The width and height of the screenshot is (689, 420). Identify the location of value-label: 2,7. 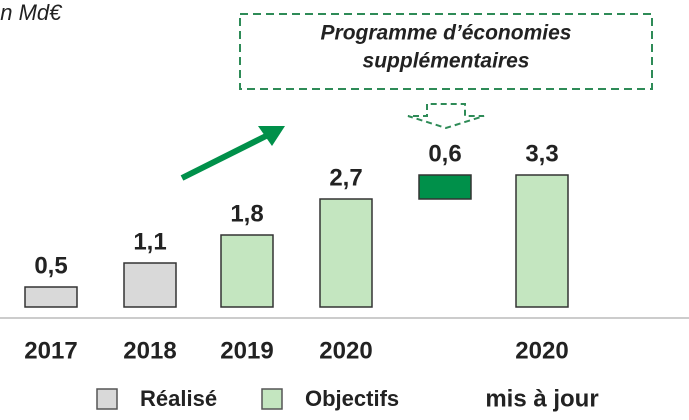
(345, 177).